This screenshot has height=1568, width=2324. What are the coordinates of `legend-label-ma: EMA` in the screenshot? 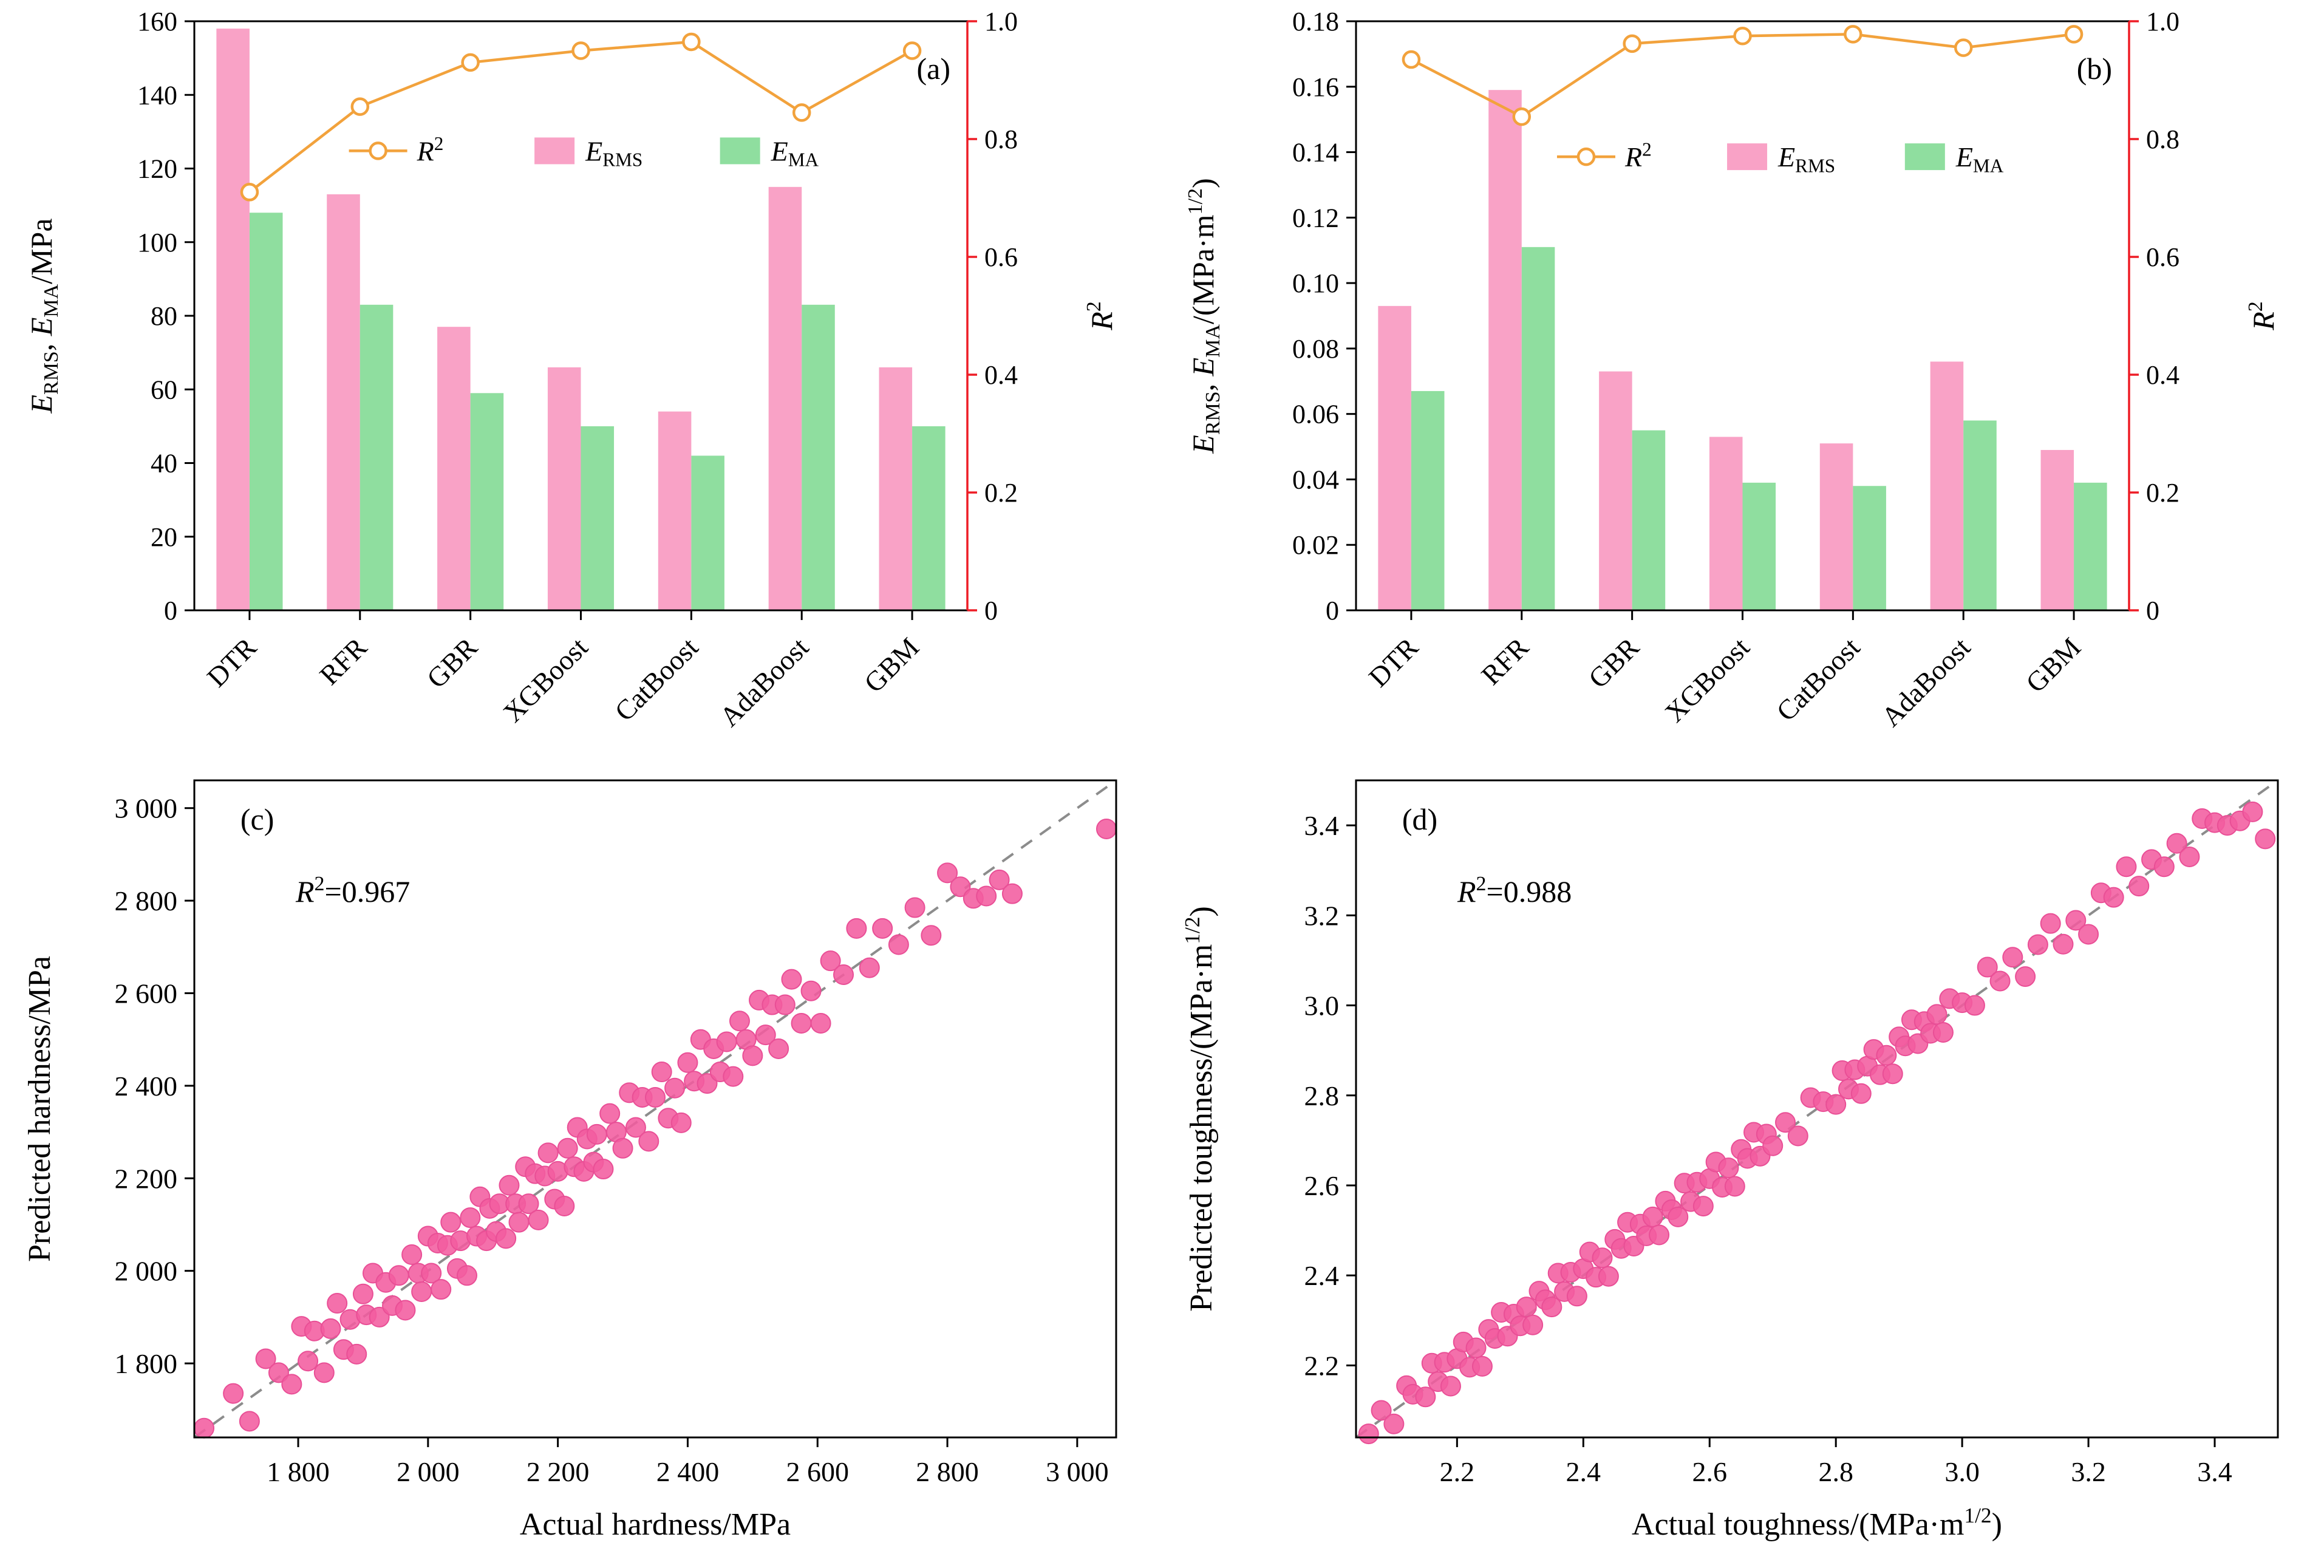 It's located at (1979, 158).